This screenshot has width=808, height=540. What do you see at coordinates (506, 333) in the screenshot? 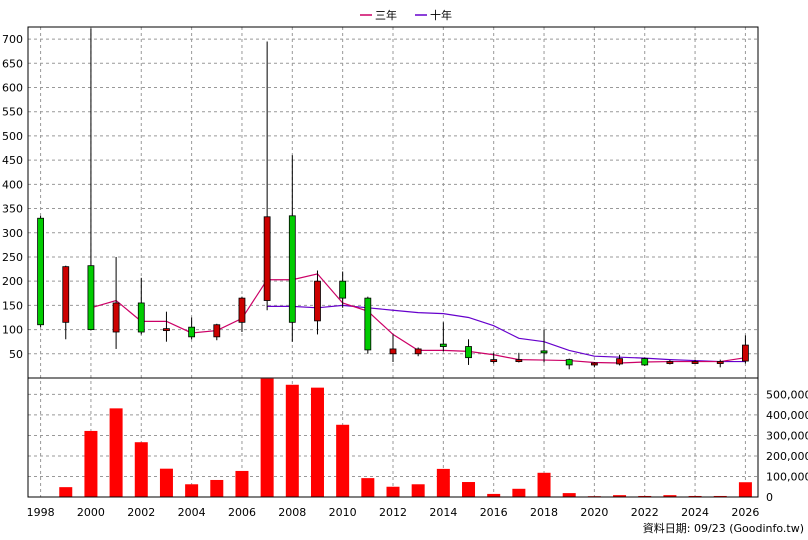
I see `ma-10yr-line` at bounding box center [506, 333].